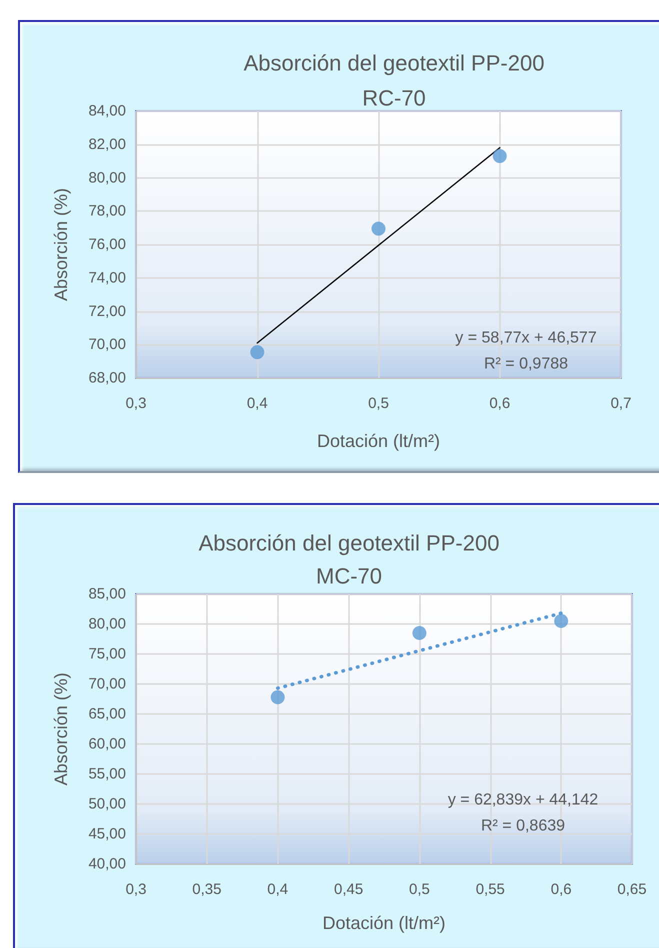 The height and width of the screenshot is (948, 659). Describe the element at coordinates (621, 403) in the screenshot. I see `x-tick-label: 0,7` at that location.